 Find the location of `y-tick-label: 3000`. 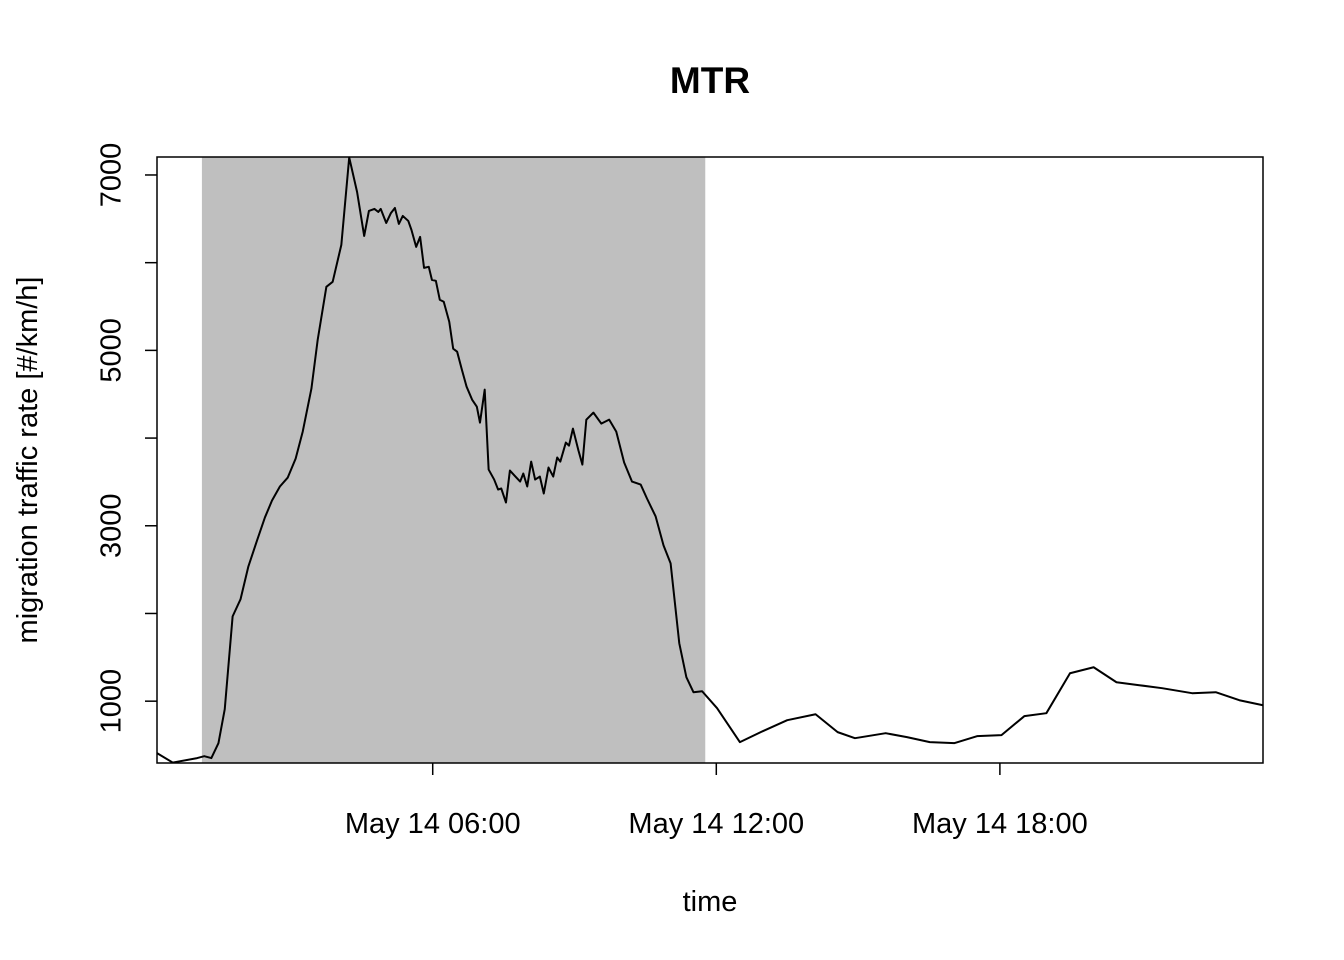

y-tick-label: 3000 is located at coordinates (112, 526).